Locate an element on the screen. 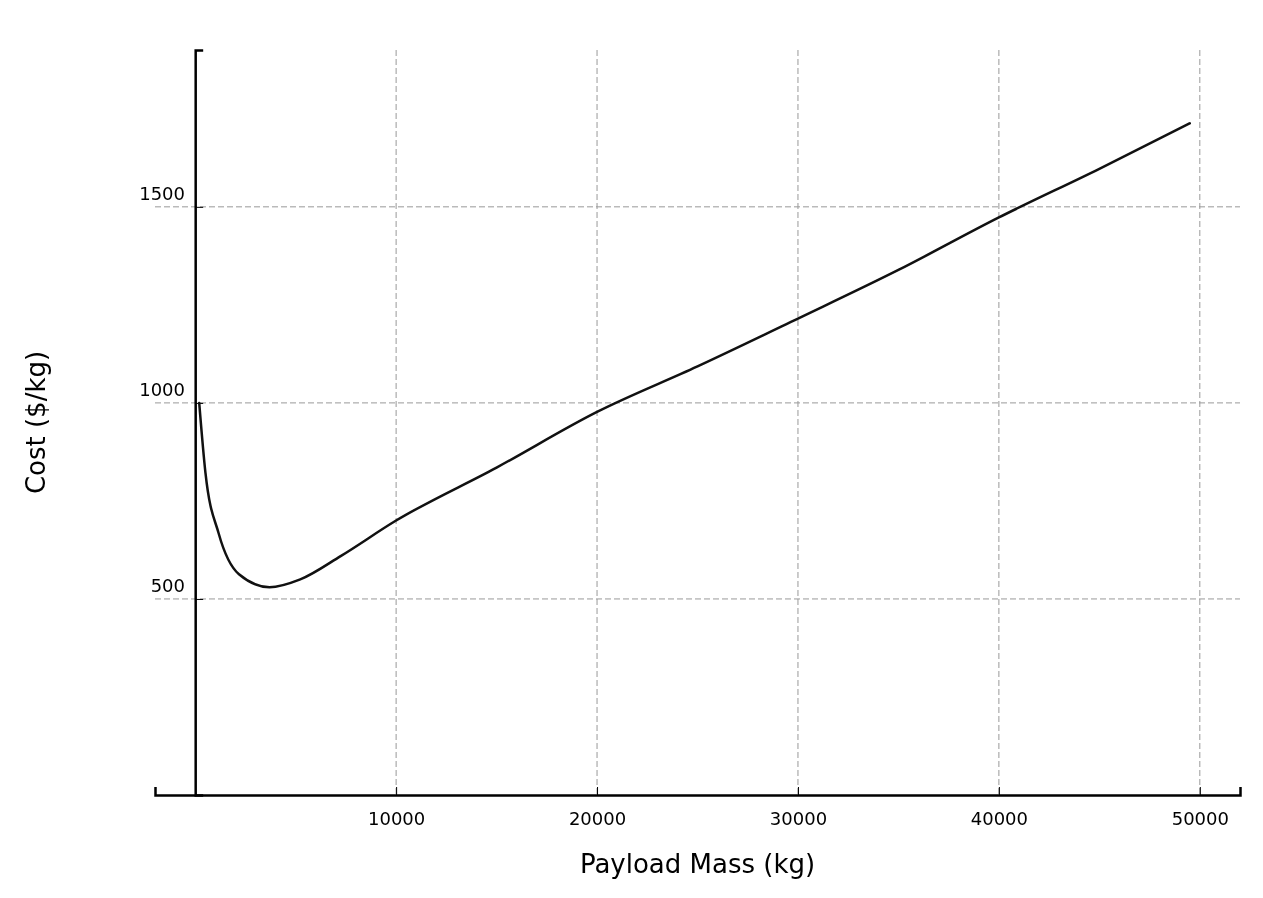 The image size is (1263, 898). y-axis-title: Cost ($/kg) is located at coordinates (36, 422).